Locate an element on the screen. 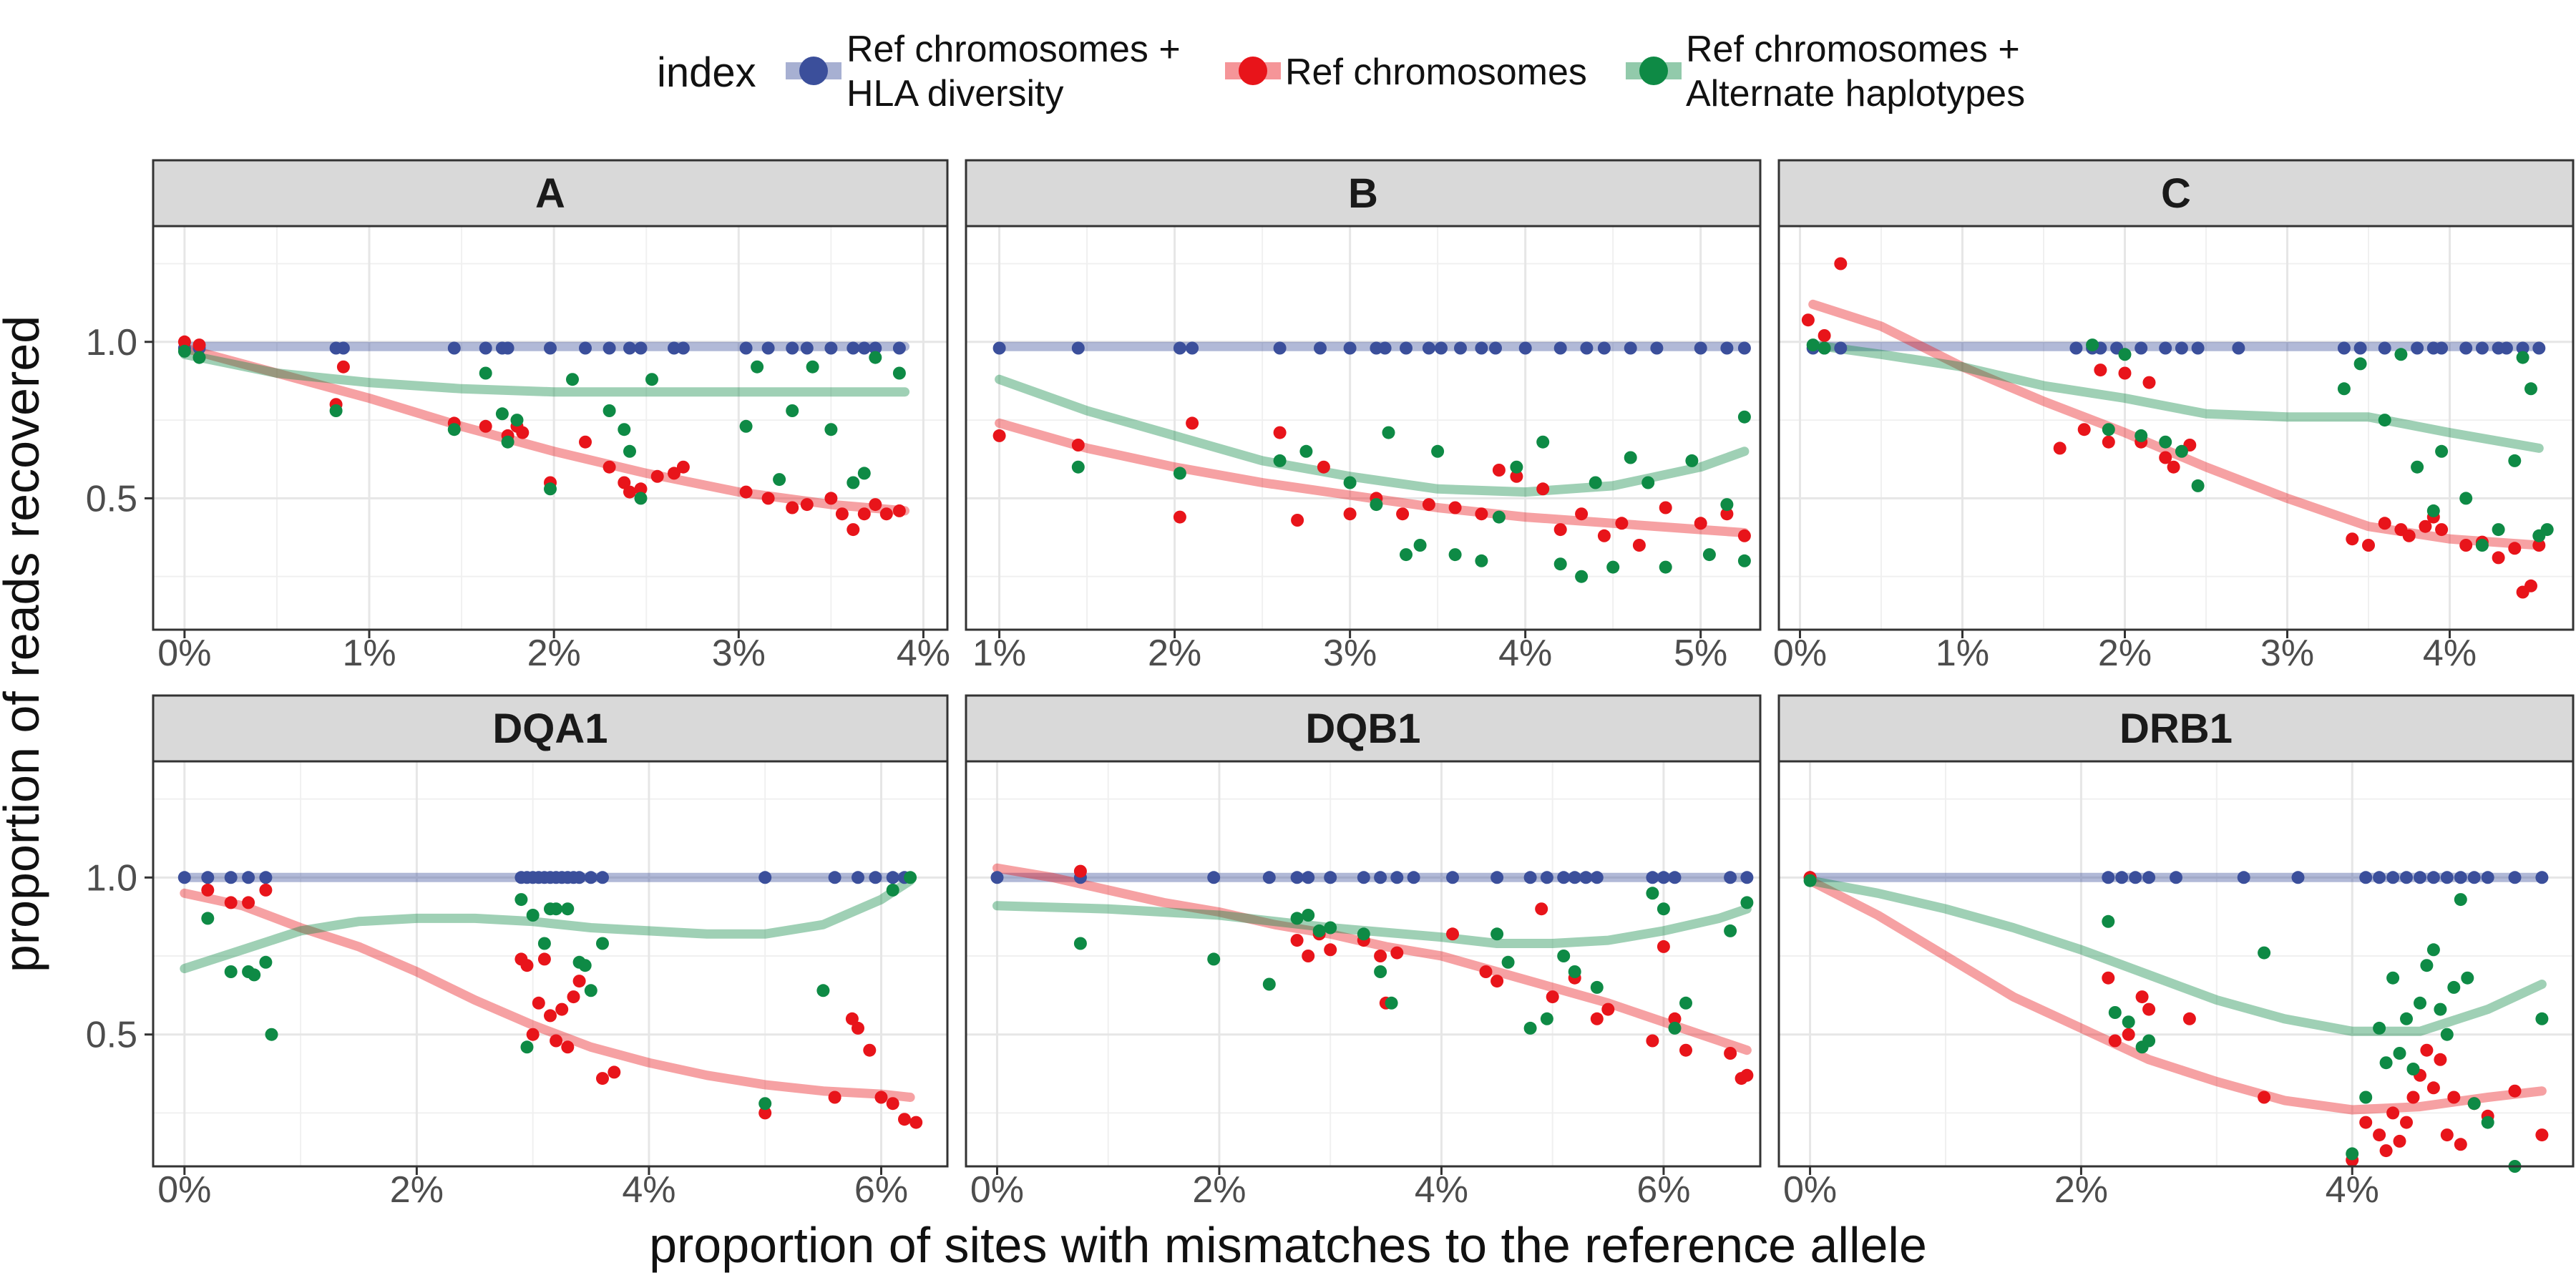 Image resolution: width=2576 pixels, height=1288 pixels. y-tick-label: 1.0 is located at coordinates (111, 343).